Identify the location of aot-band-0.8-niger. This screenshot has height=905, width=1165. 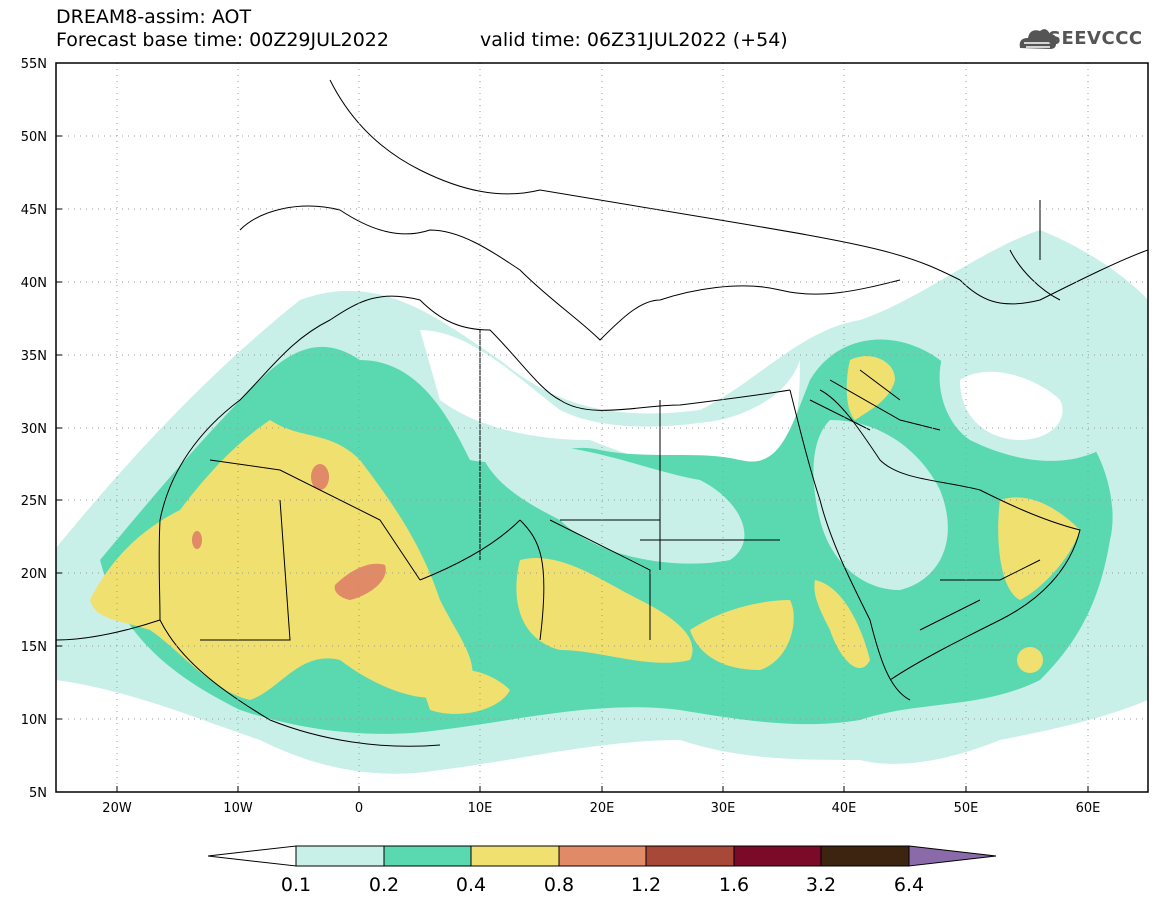
(360, 581).